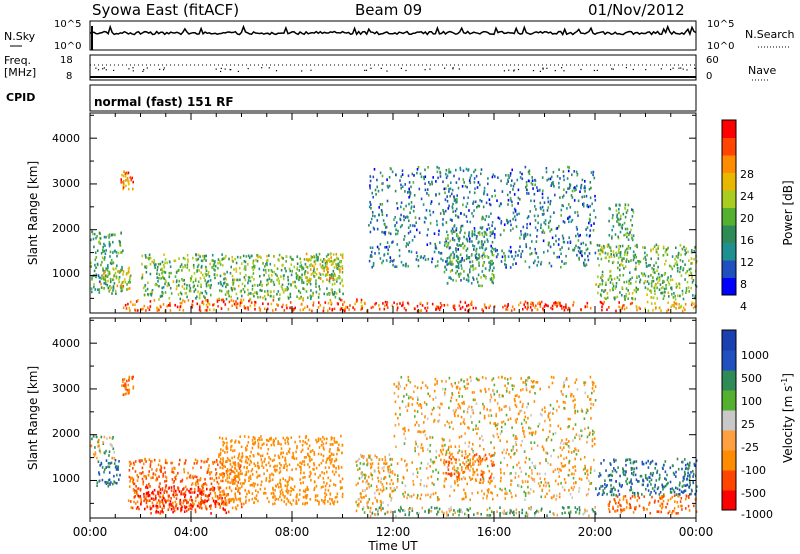  I want to click on power-colorbar-segment, so click(729, 129).